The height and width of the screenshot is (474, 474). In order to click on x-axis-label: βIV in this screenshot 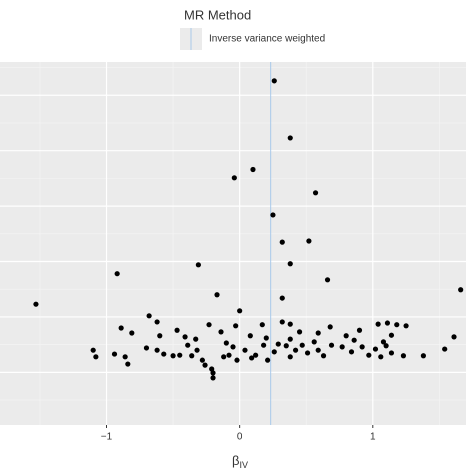, I will do `click(240, 461)`.